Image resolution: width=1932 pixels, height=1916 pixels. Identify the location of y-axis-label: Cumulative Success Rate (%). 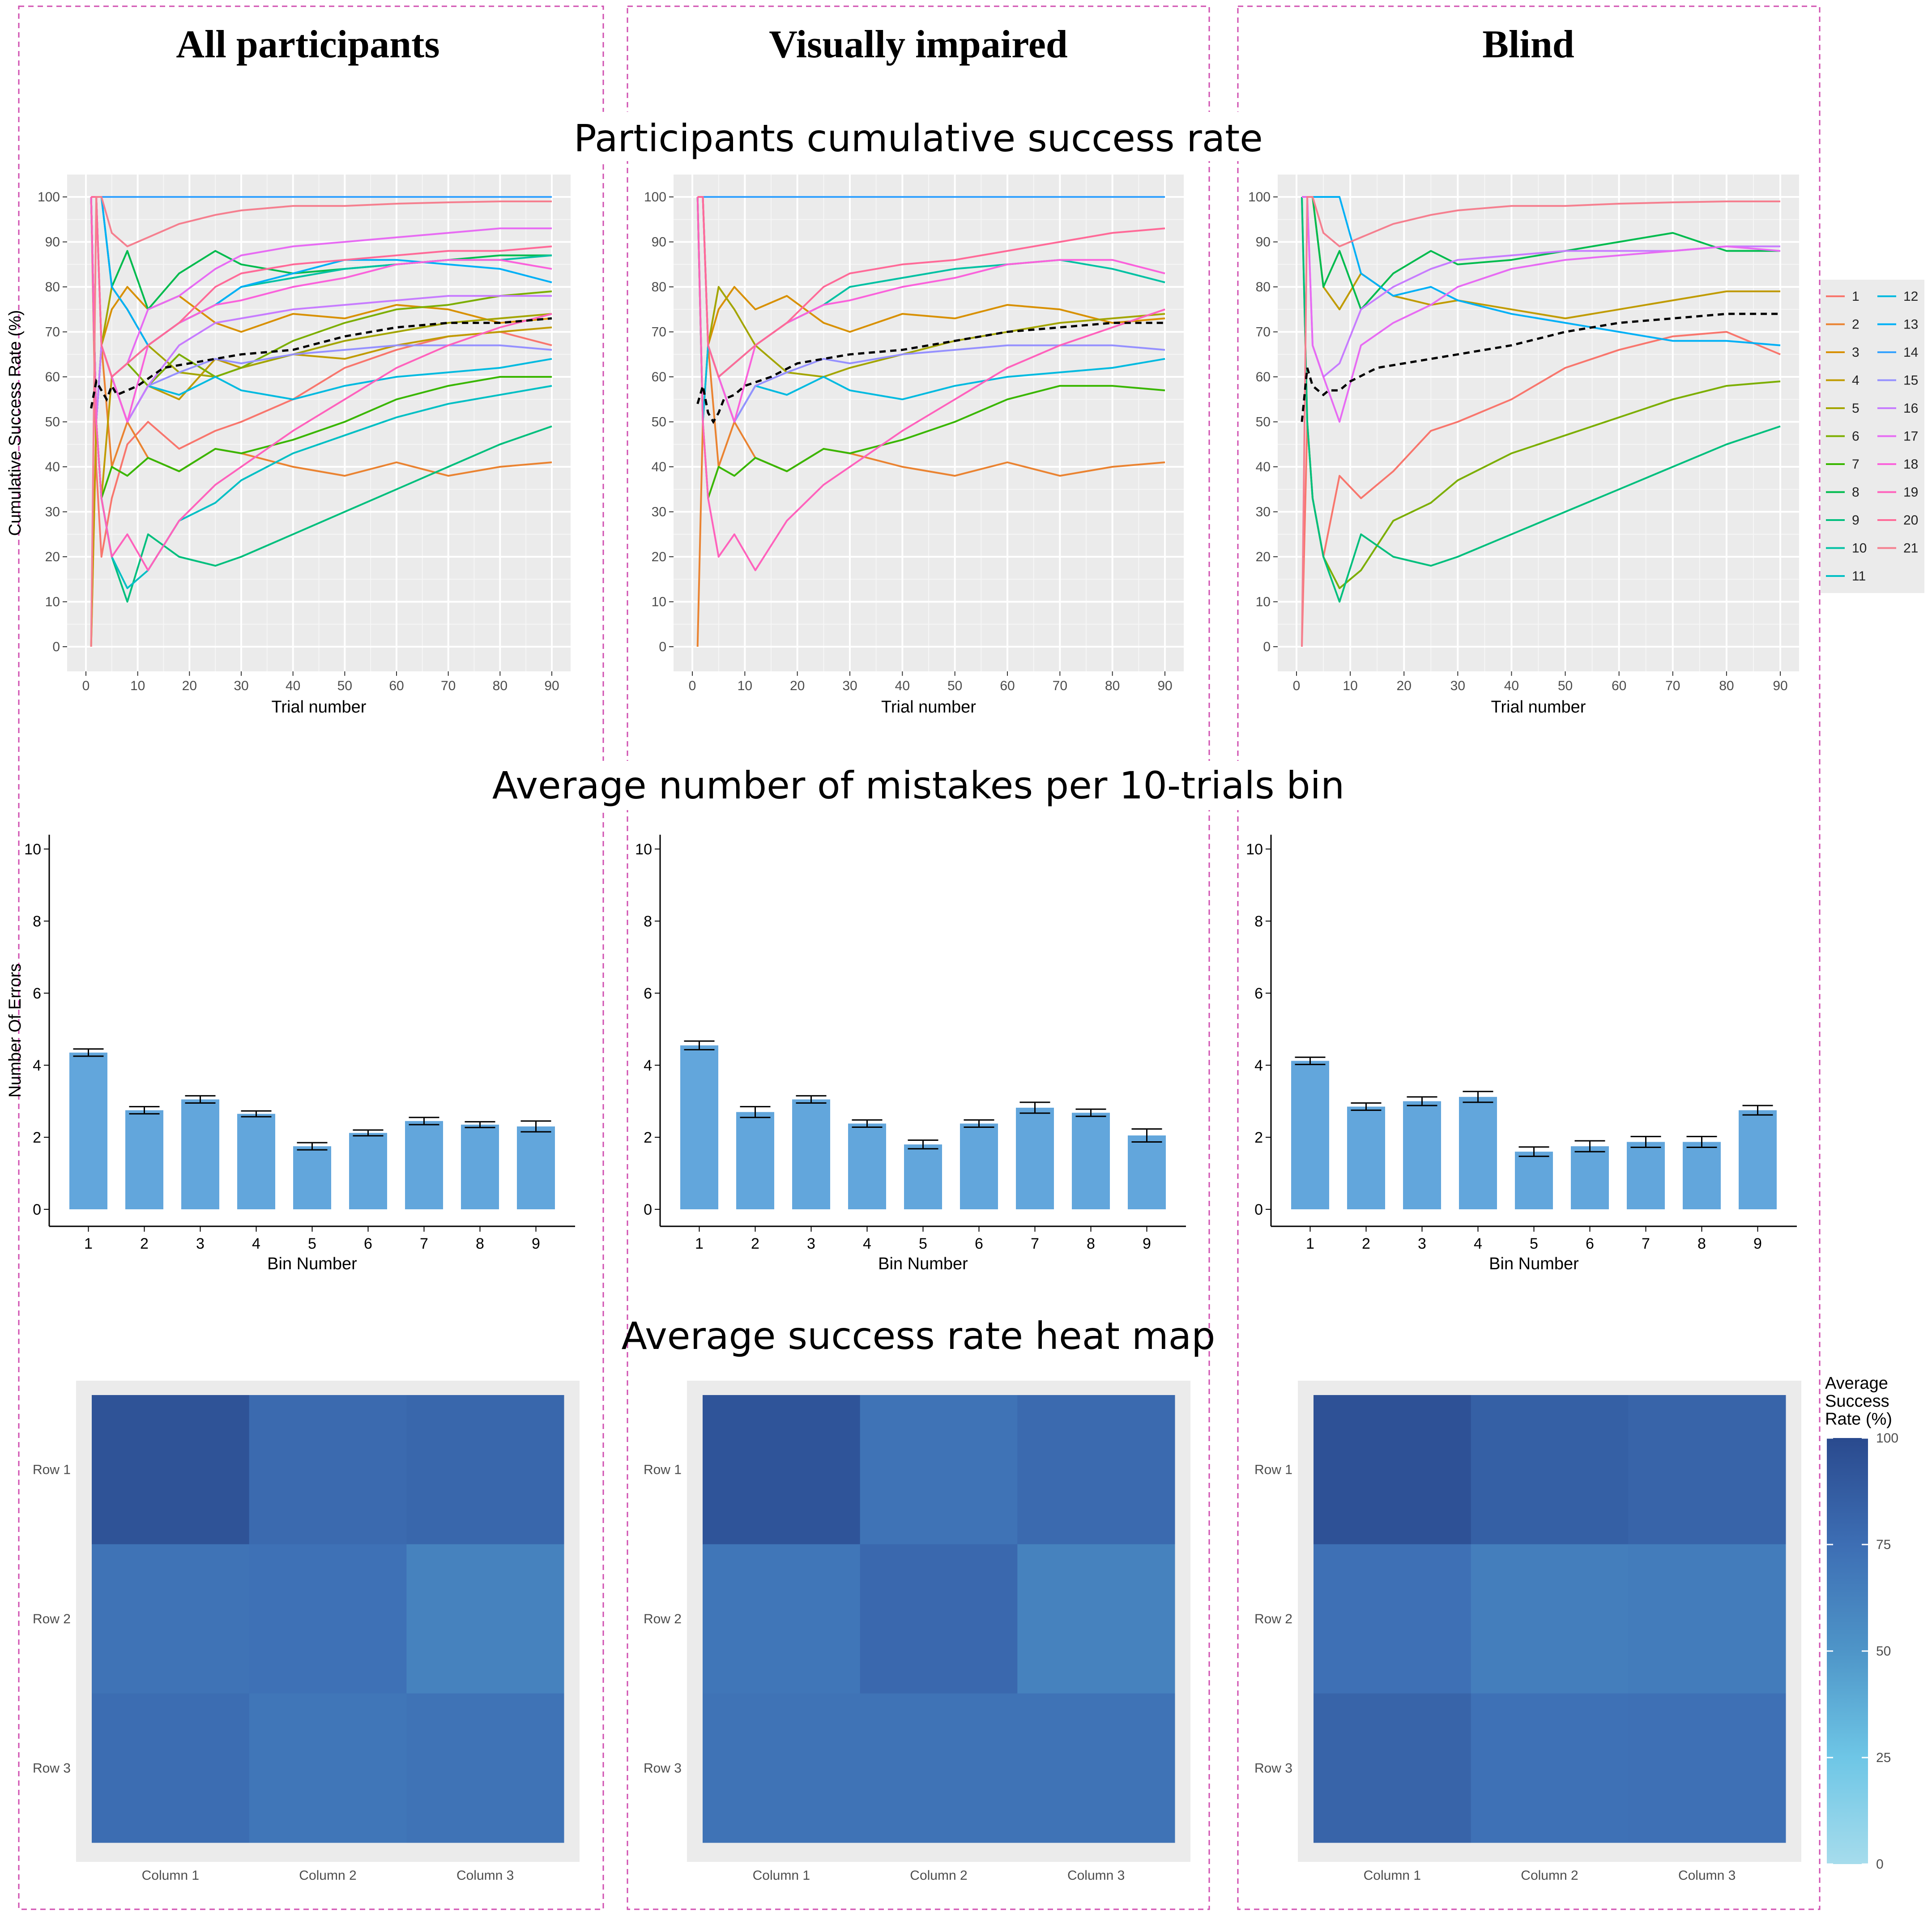
(15, 423).